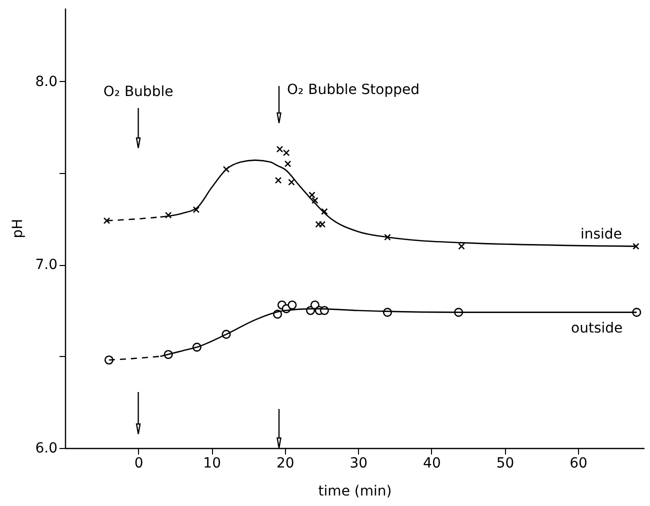 The width and height of the screenshot is (650, 506). What do you see at coordinates (138, 92) in the screenshot?
I see `ref-line-label: O₂ Bubble` at bounding box center [138, 92].